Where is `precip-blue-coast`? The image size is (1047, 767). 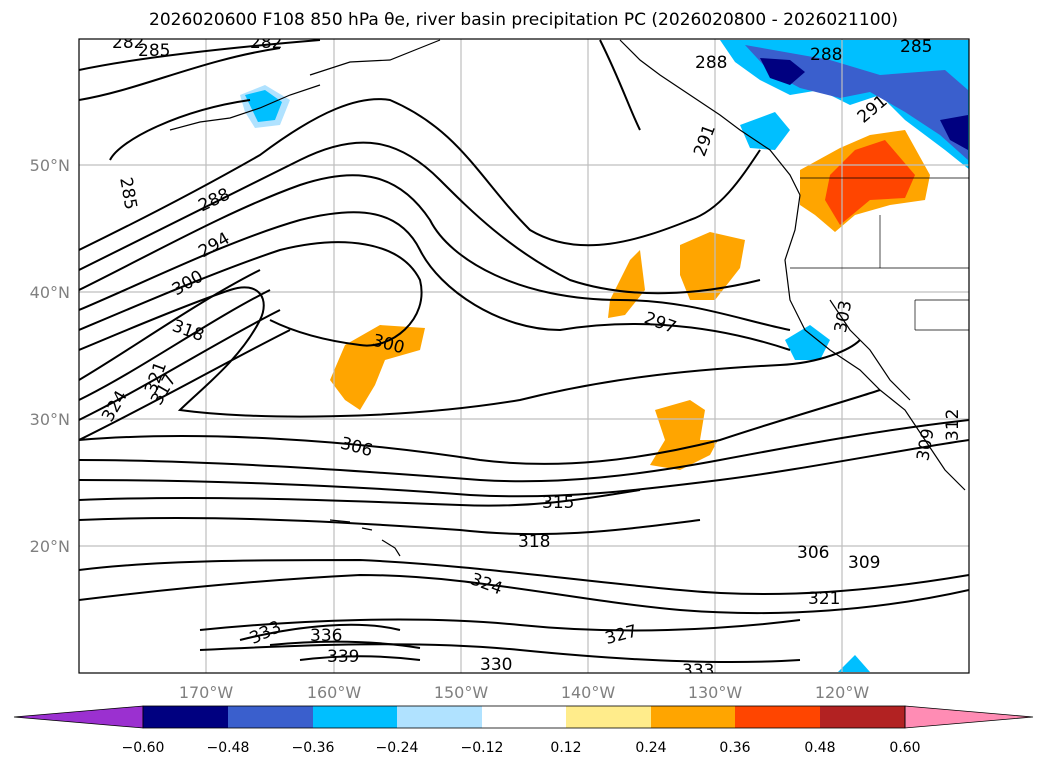
precip-blue-coast is located at coordinates (765, 131).